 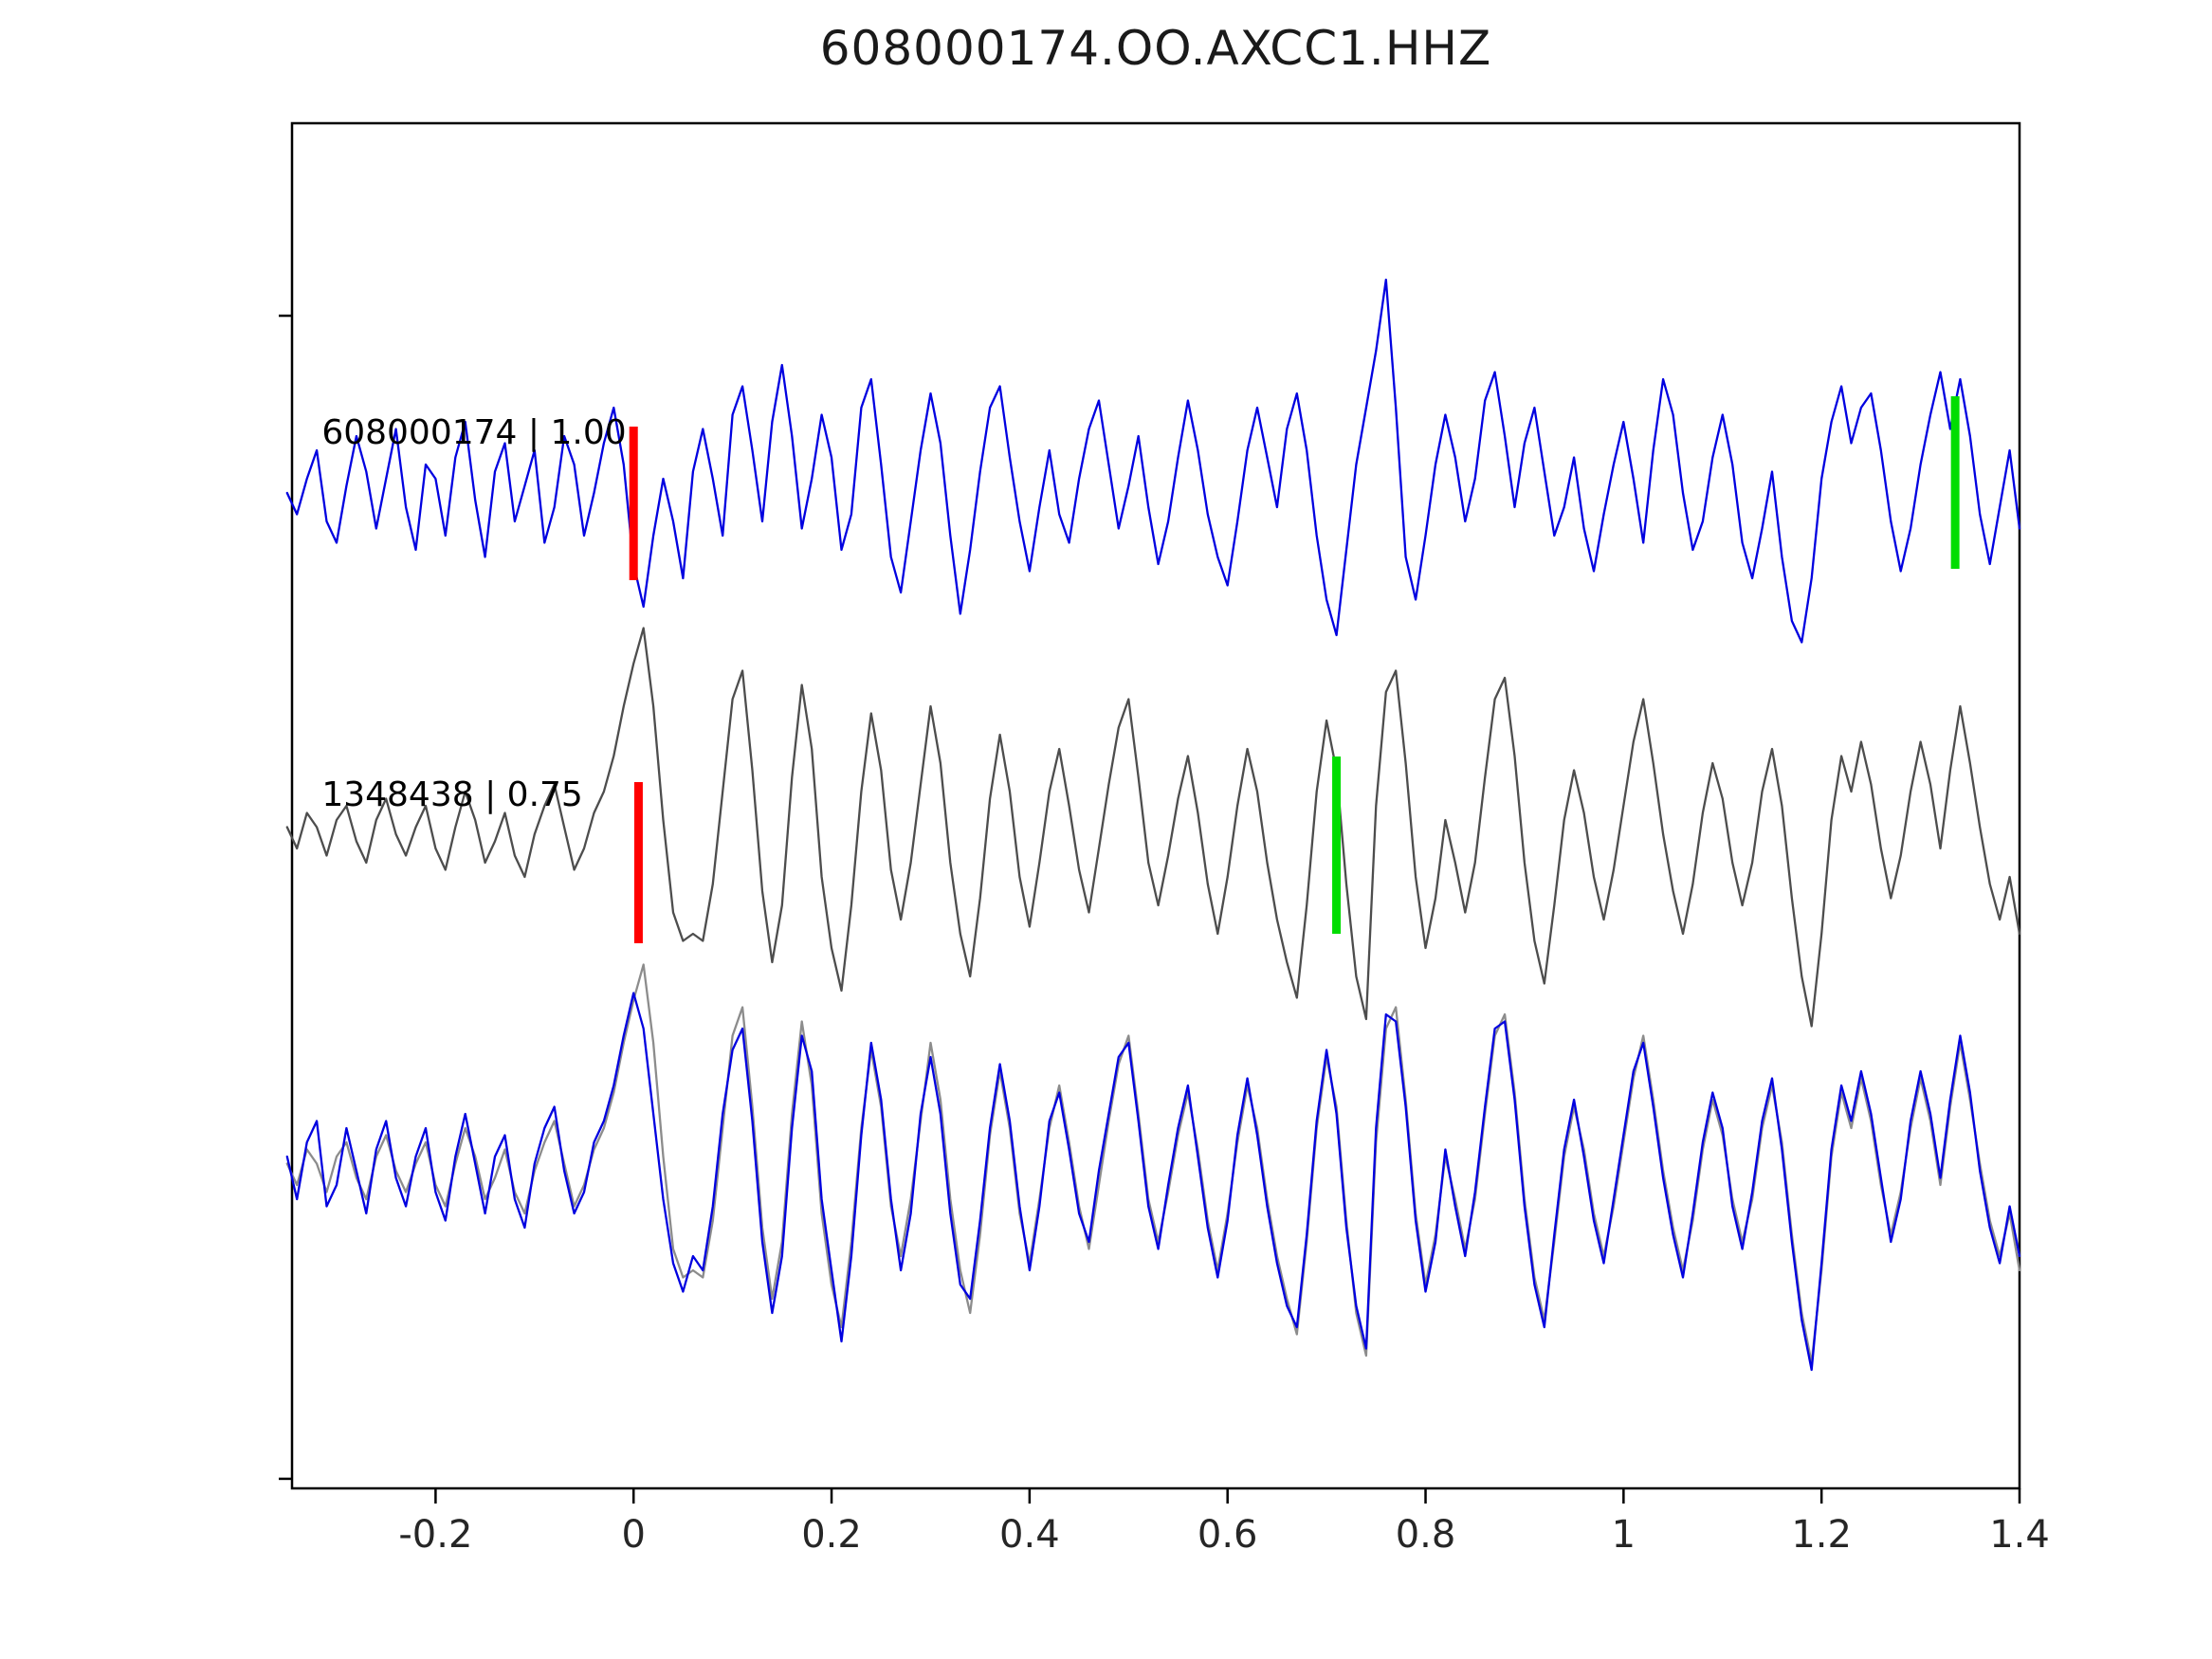 I want to click on x-tick-label: 0.2, so click(x=831, y=1535).